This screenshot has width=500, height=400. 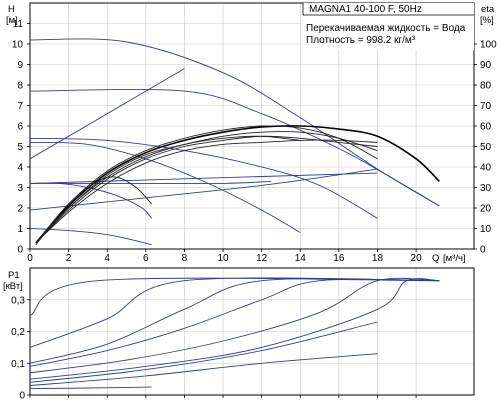 What do you see at coordinates (11, 9) in the screenshot?
I see `y-axis-label: H` at bounding box center [11, 9].